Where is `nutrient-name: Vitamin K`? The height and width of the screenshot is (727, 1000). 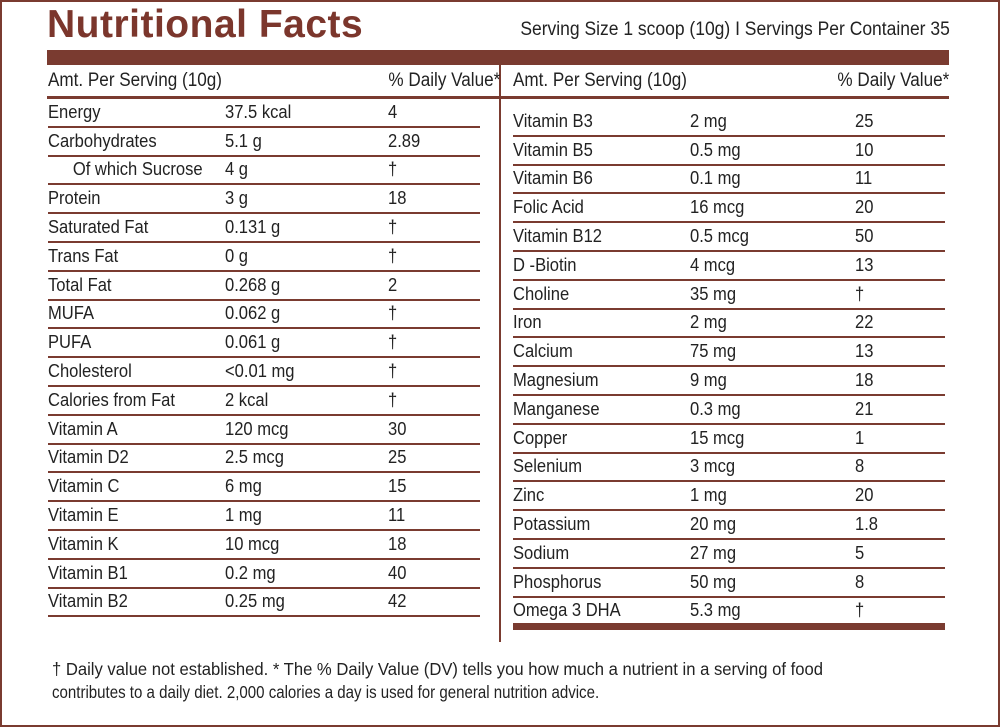
nutrient-name: Vitamin K is located at coordinates (83, 543).